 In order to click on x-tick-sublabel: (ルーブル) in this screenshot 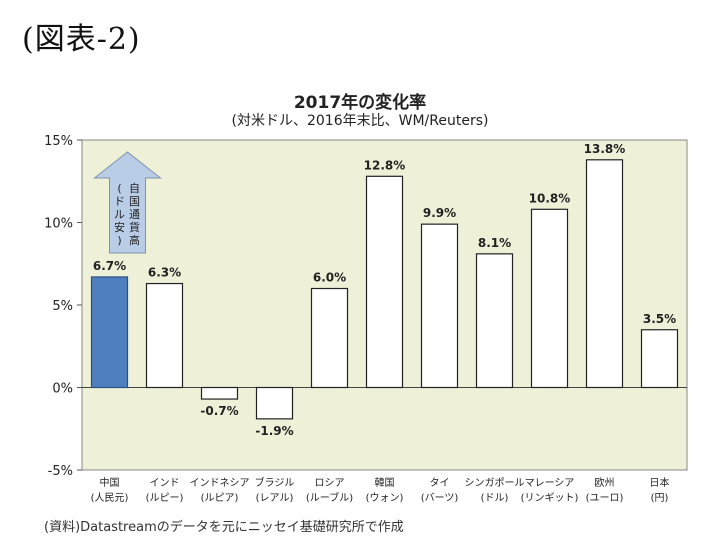, I will do `click(329, 497)`.